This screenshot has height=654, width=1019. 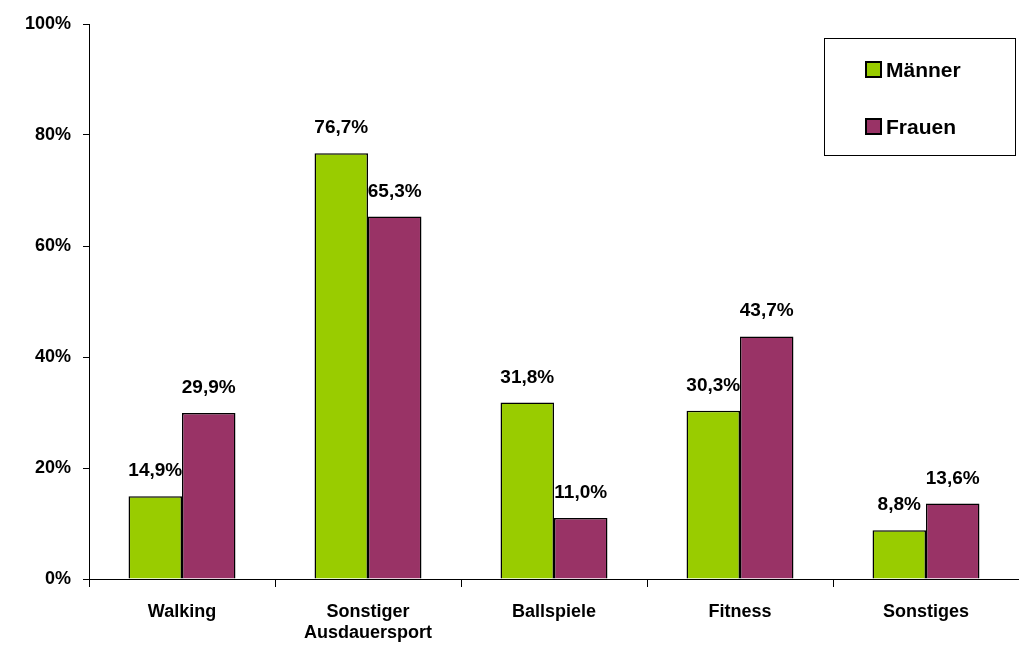 What do you see at coordinates (952, 477) in the screenshot?
I see `data-label: 13,6%` at bounding box center [952, 477].